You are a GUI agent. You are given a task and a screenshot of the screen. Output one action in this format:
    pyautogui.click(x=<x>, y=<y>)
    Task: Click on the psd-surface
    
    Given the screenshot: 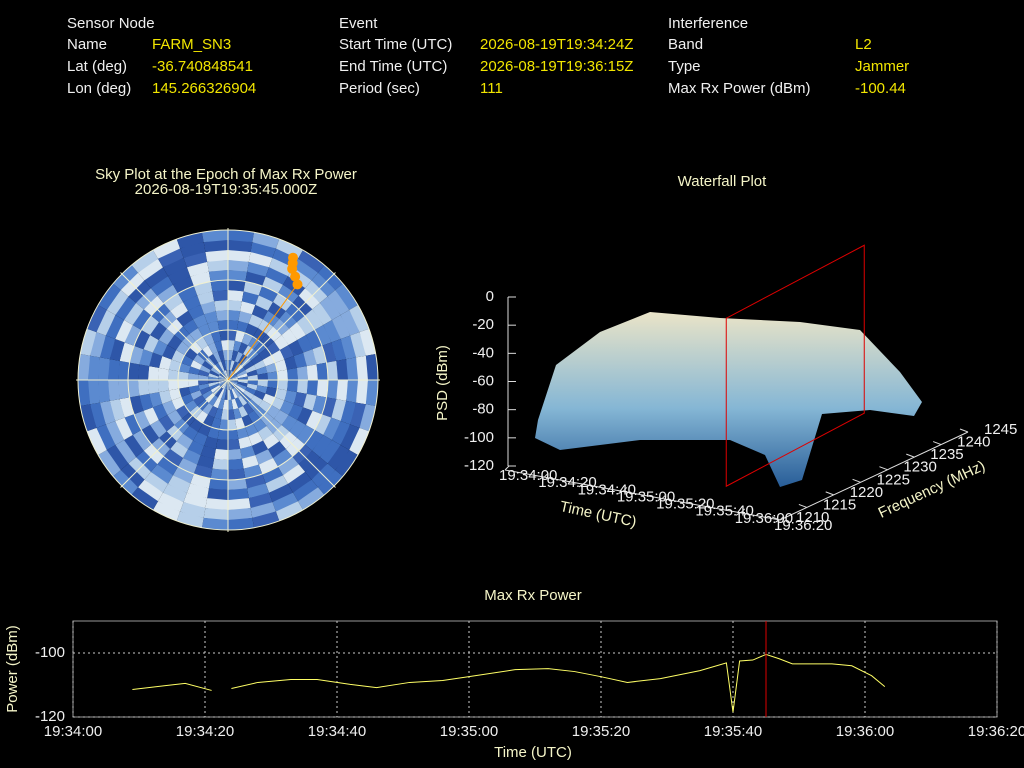 What is the action you would take?
    pyautogui.click(x=728, y=399)
    